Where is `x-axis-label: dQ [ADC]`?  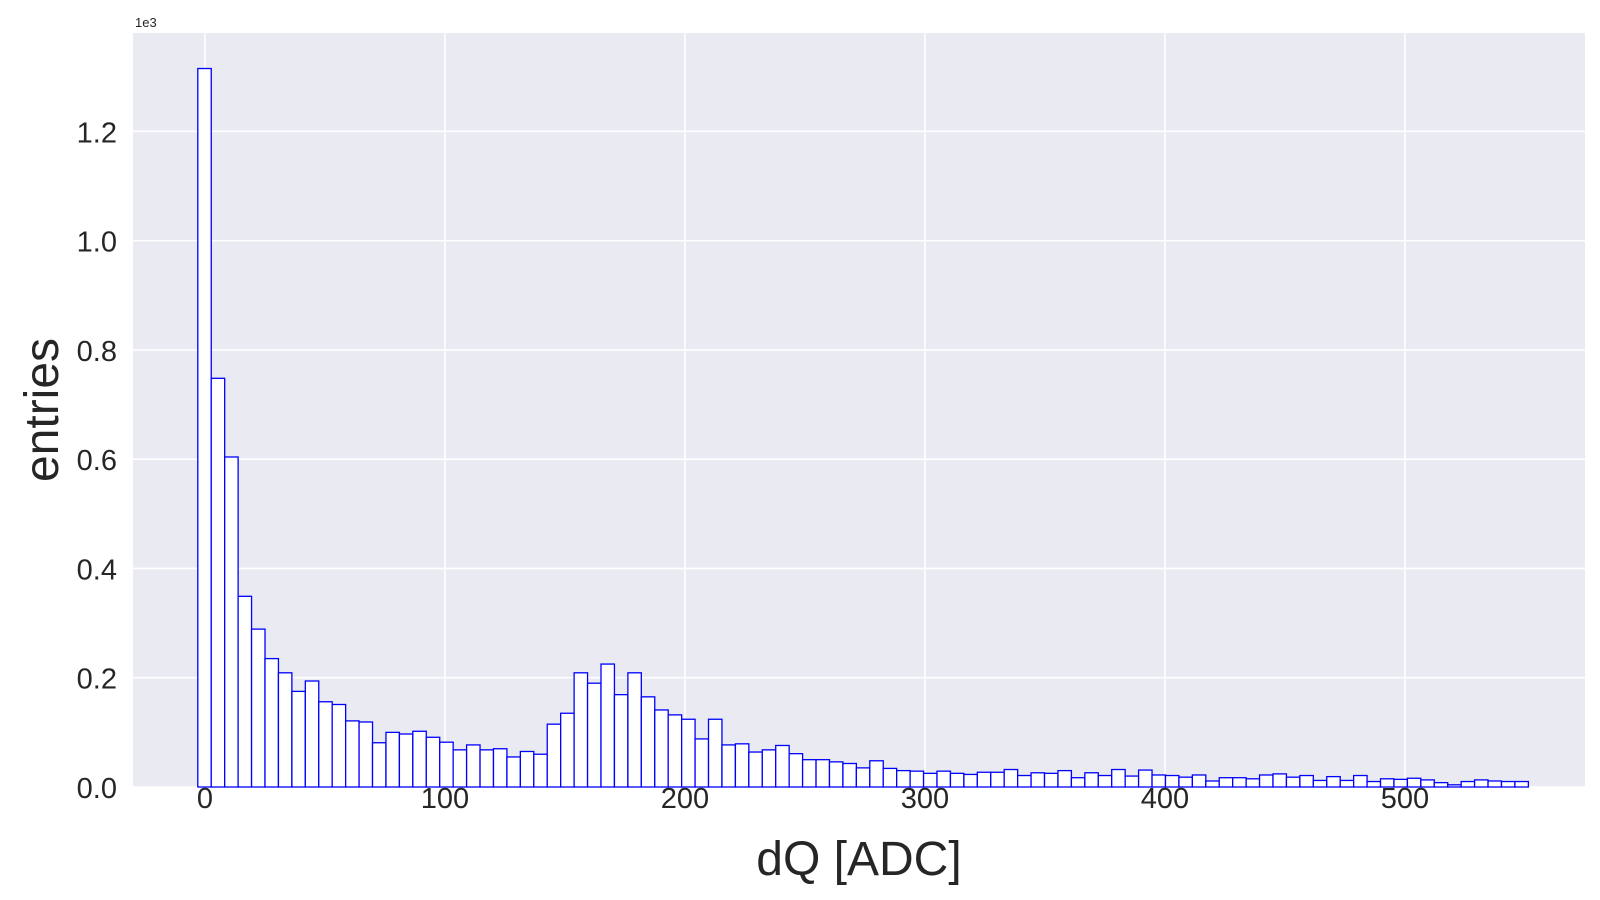 x-axis-label: dQ [ADC] is located at coordinates (858, 859).